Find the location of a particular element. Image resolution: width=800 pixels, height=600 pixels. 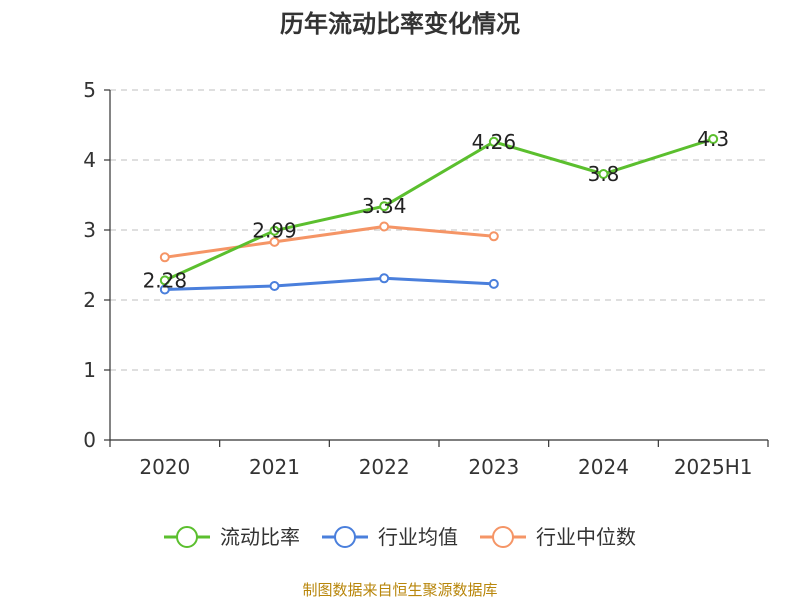

y-tick-label: 1 is located at coordinates (89, 370).